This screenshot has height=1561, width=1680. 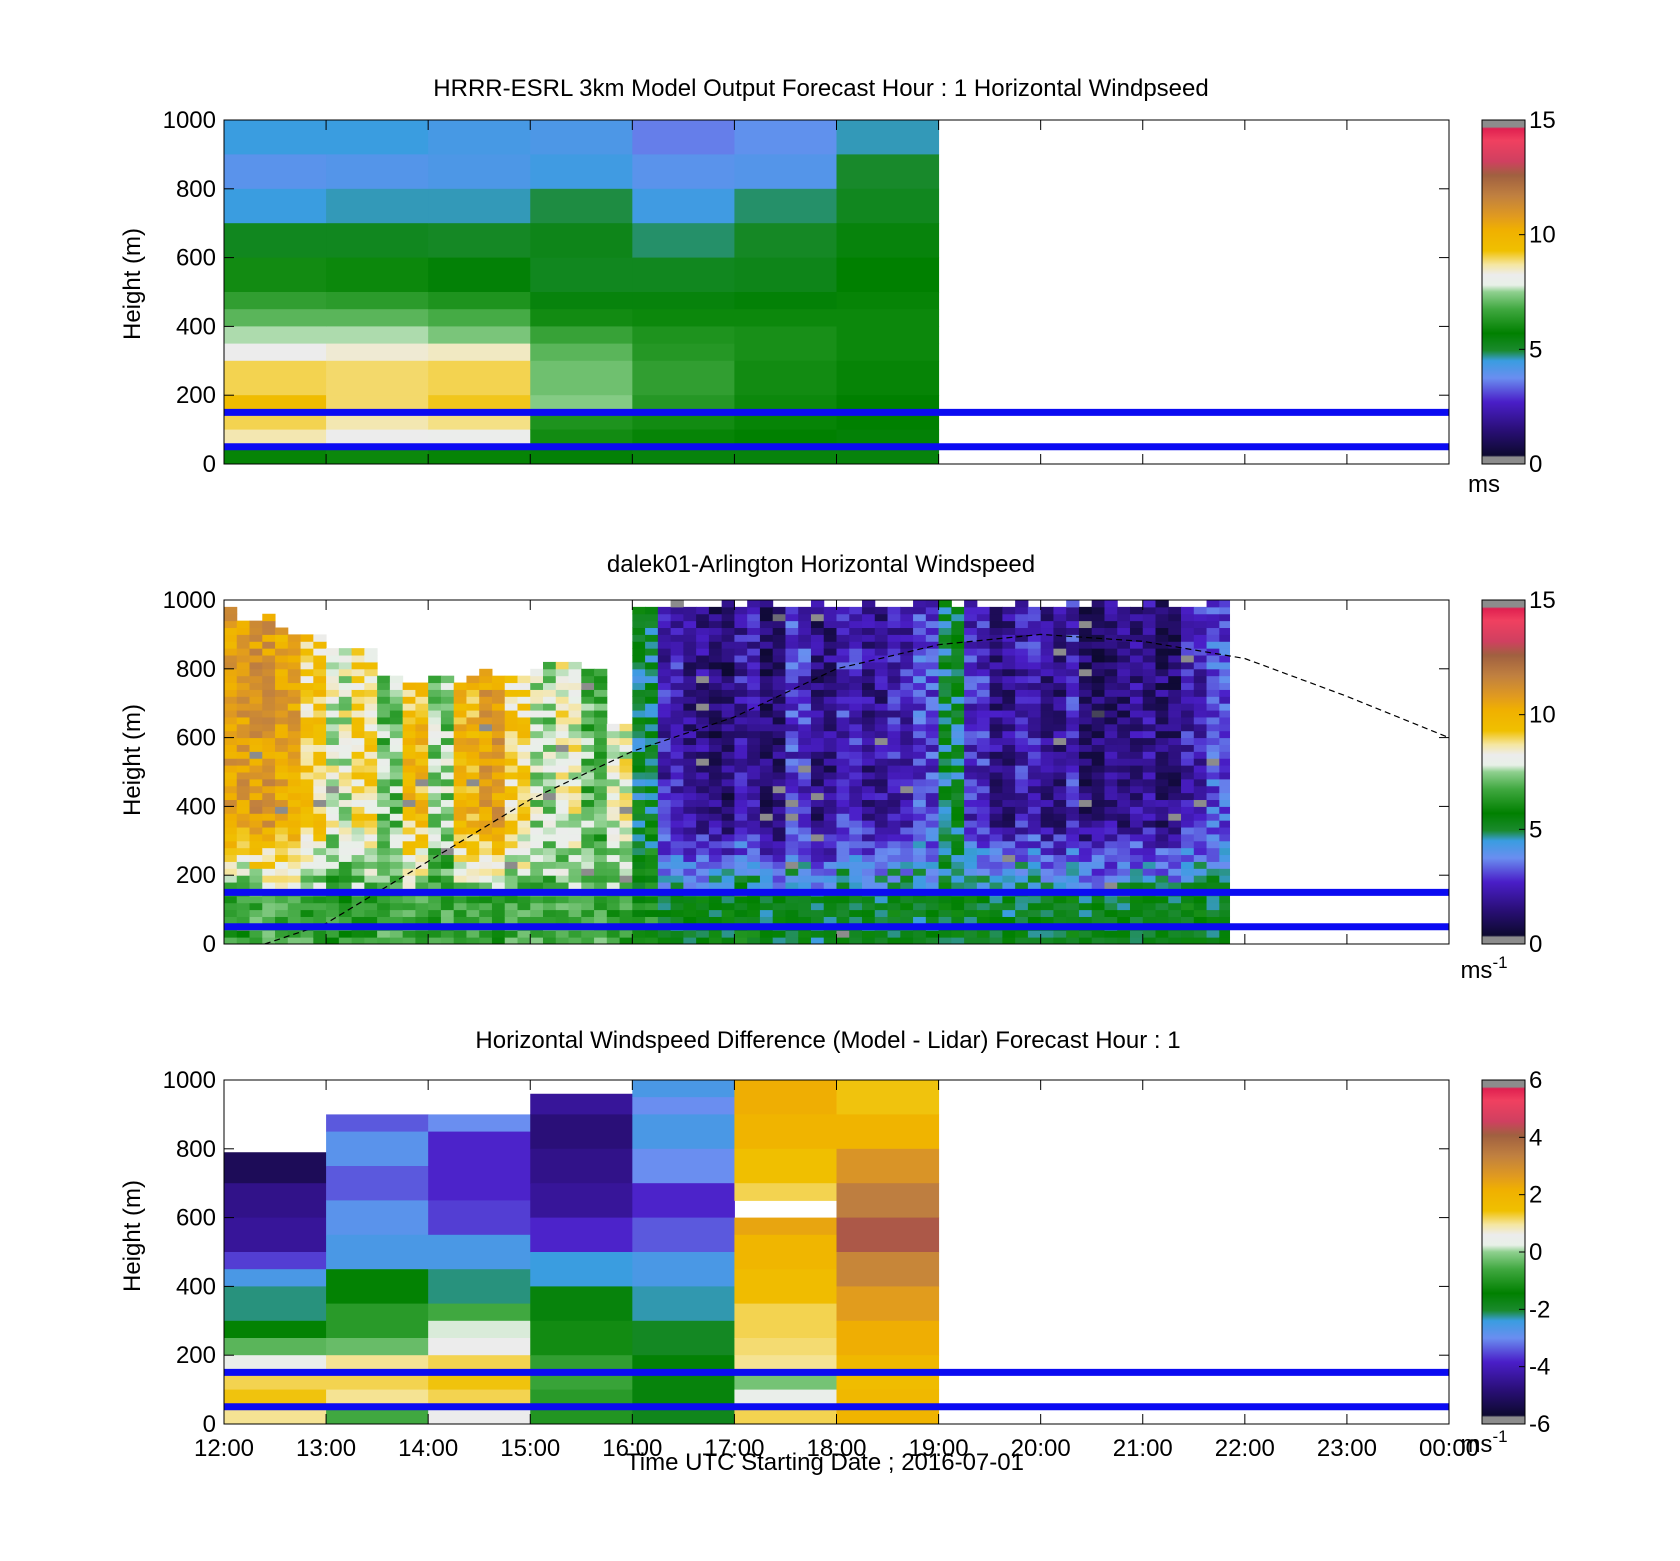 What do you see at coordinates (1449, 1448) in the screenshot?
I see `x-tick-label: 00:00` at bounding box center [1449, 1448].